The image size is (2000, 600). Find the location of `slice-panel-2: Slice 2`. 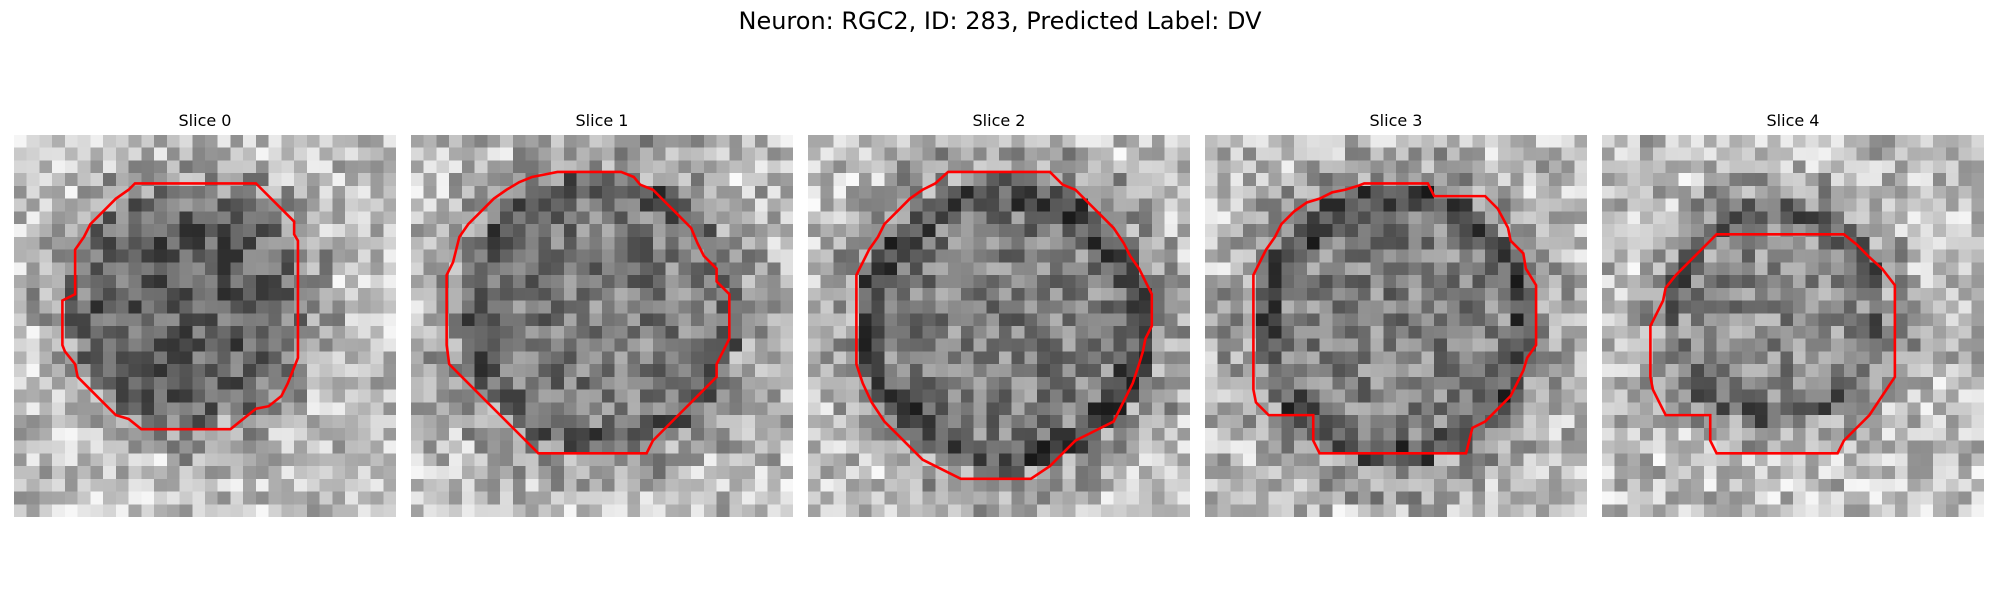

slice-panel-2: Slice 2 is located at coordinates (999, 313).